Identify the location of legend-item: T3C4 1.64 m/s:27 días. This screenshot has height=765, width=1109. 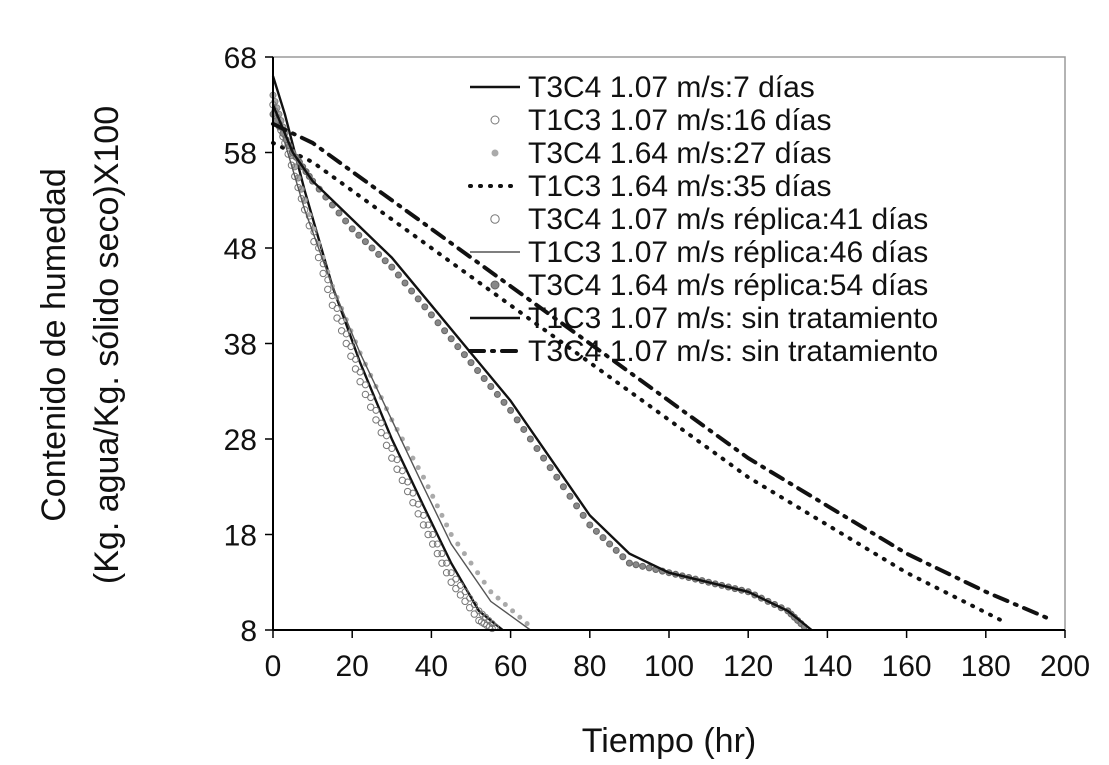
(661, 153).